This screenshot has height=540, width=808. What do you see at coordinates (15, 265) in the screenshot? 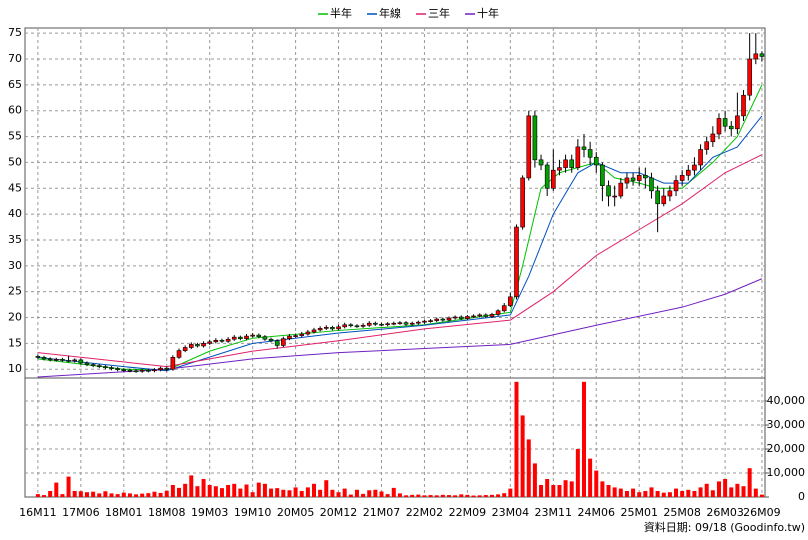
I see `y-tick-label: 30` at bounding box center [15, 265].